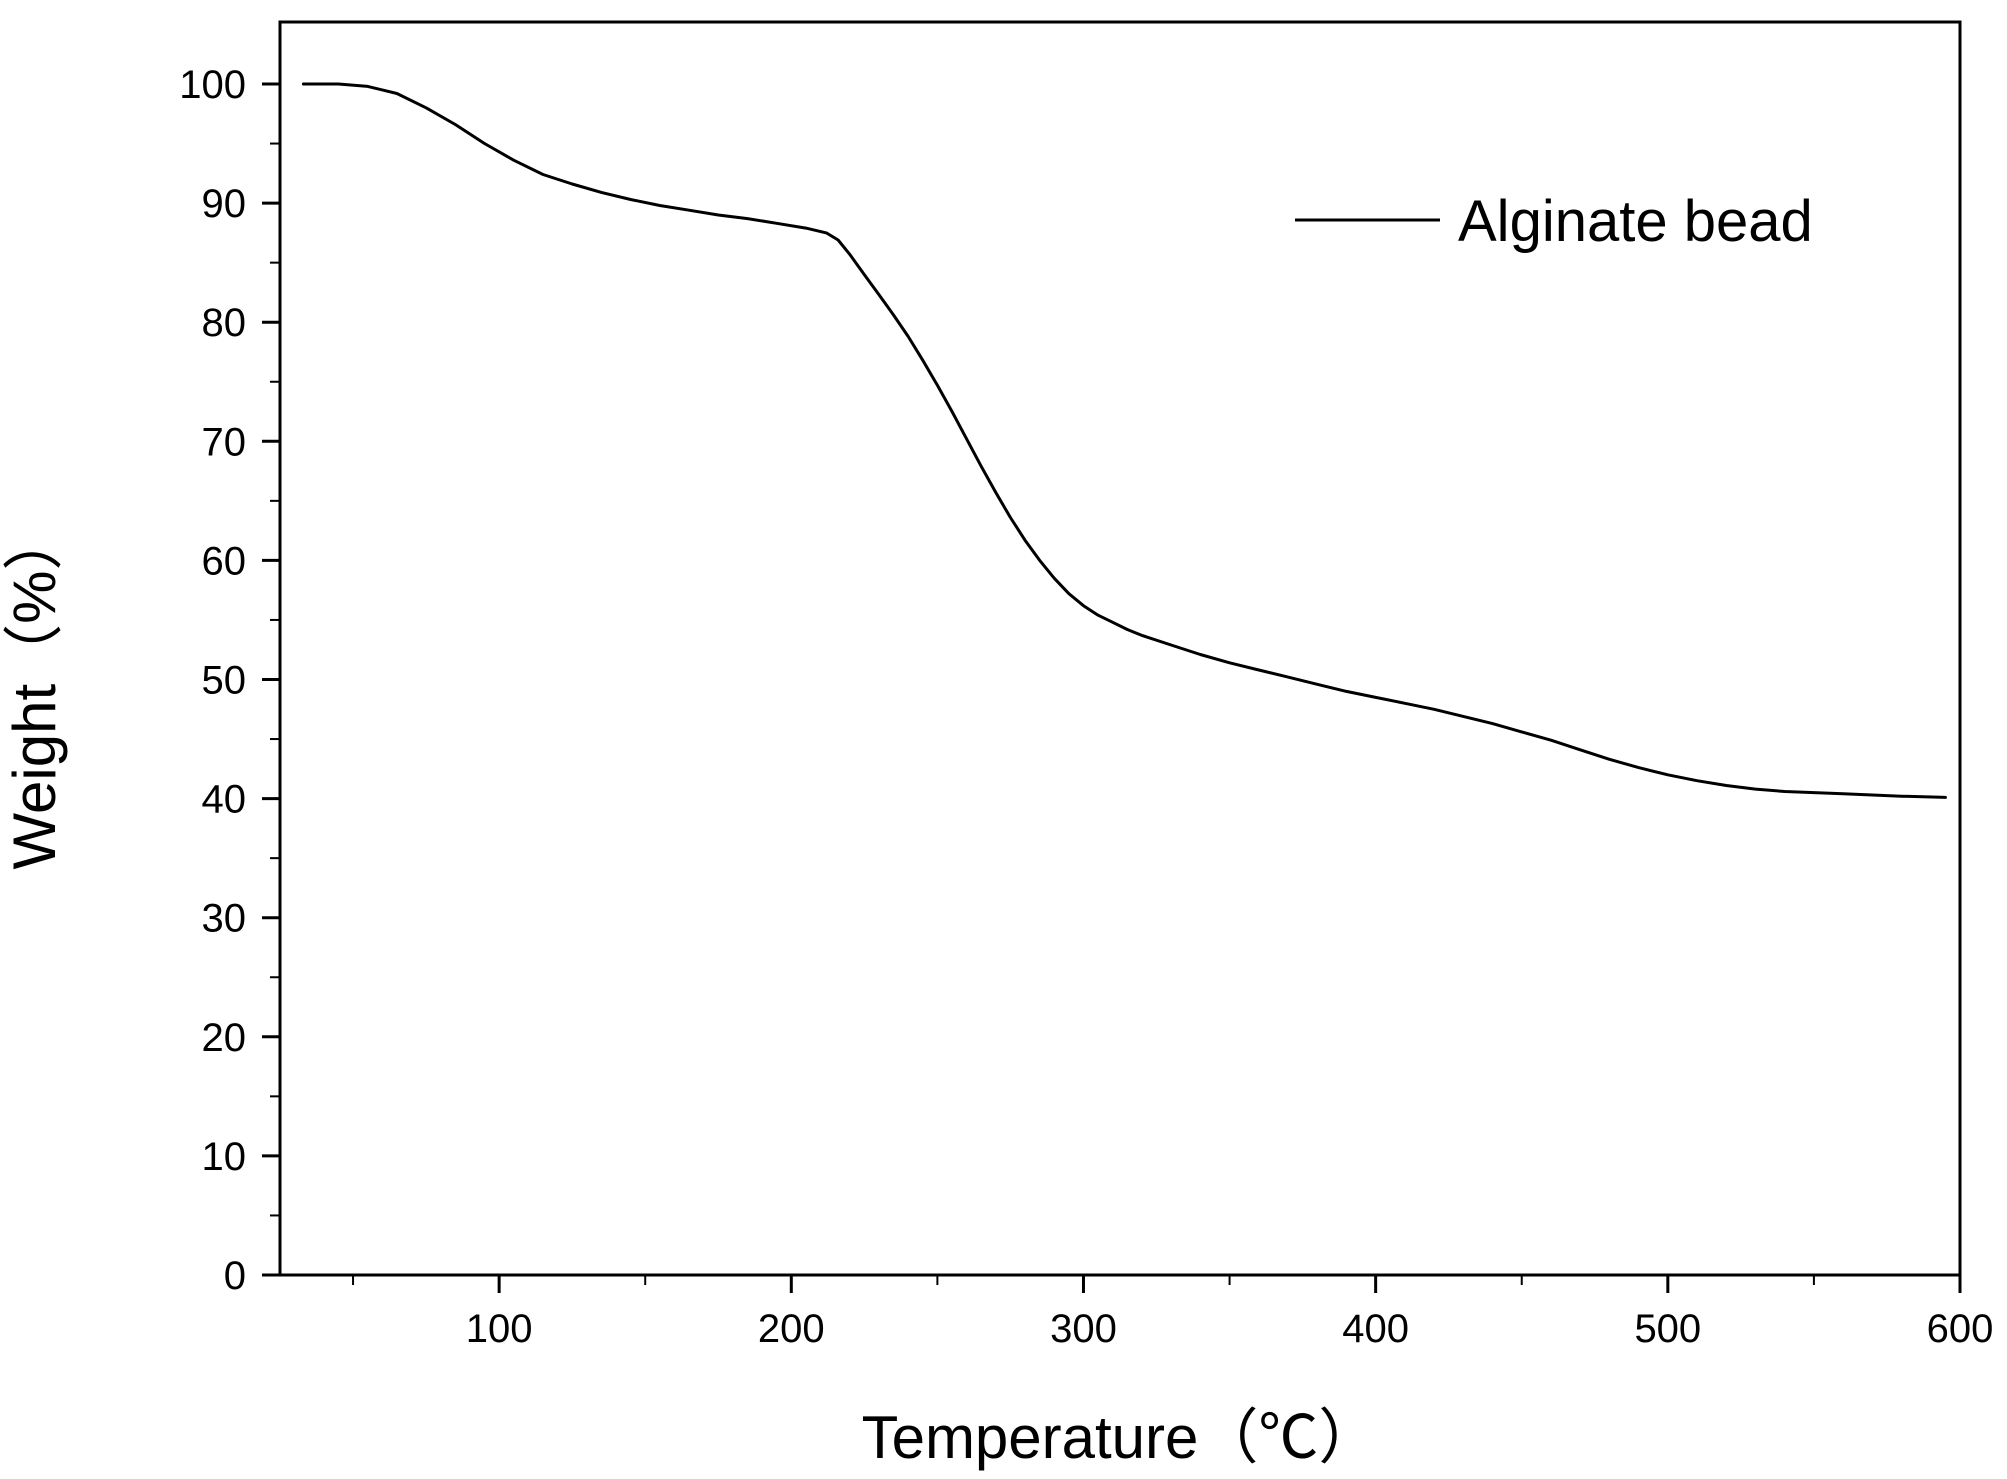  What do you see at coordinates (224, 204) in the screenshot?
I see `y-tick-label: 90` at bounding box center [224, 204].